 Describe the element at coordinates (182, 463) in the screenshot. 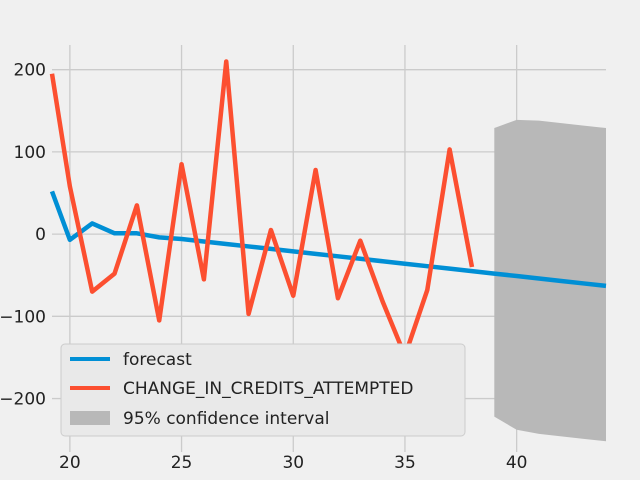

I see `x-tick-label: 25` at that location.